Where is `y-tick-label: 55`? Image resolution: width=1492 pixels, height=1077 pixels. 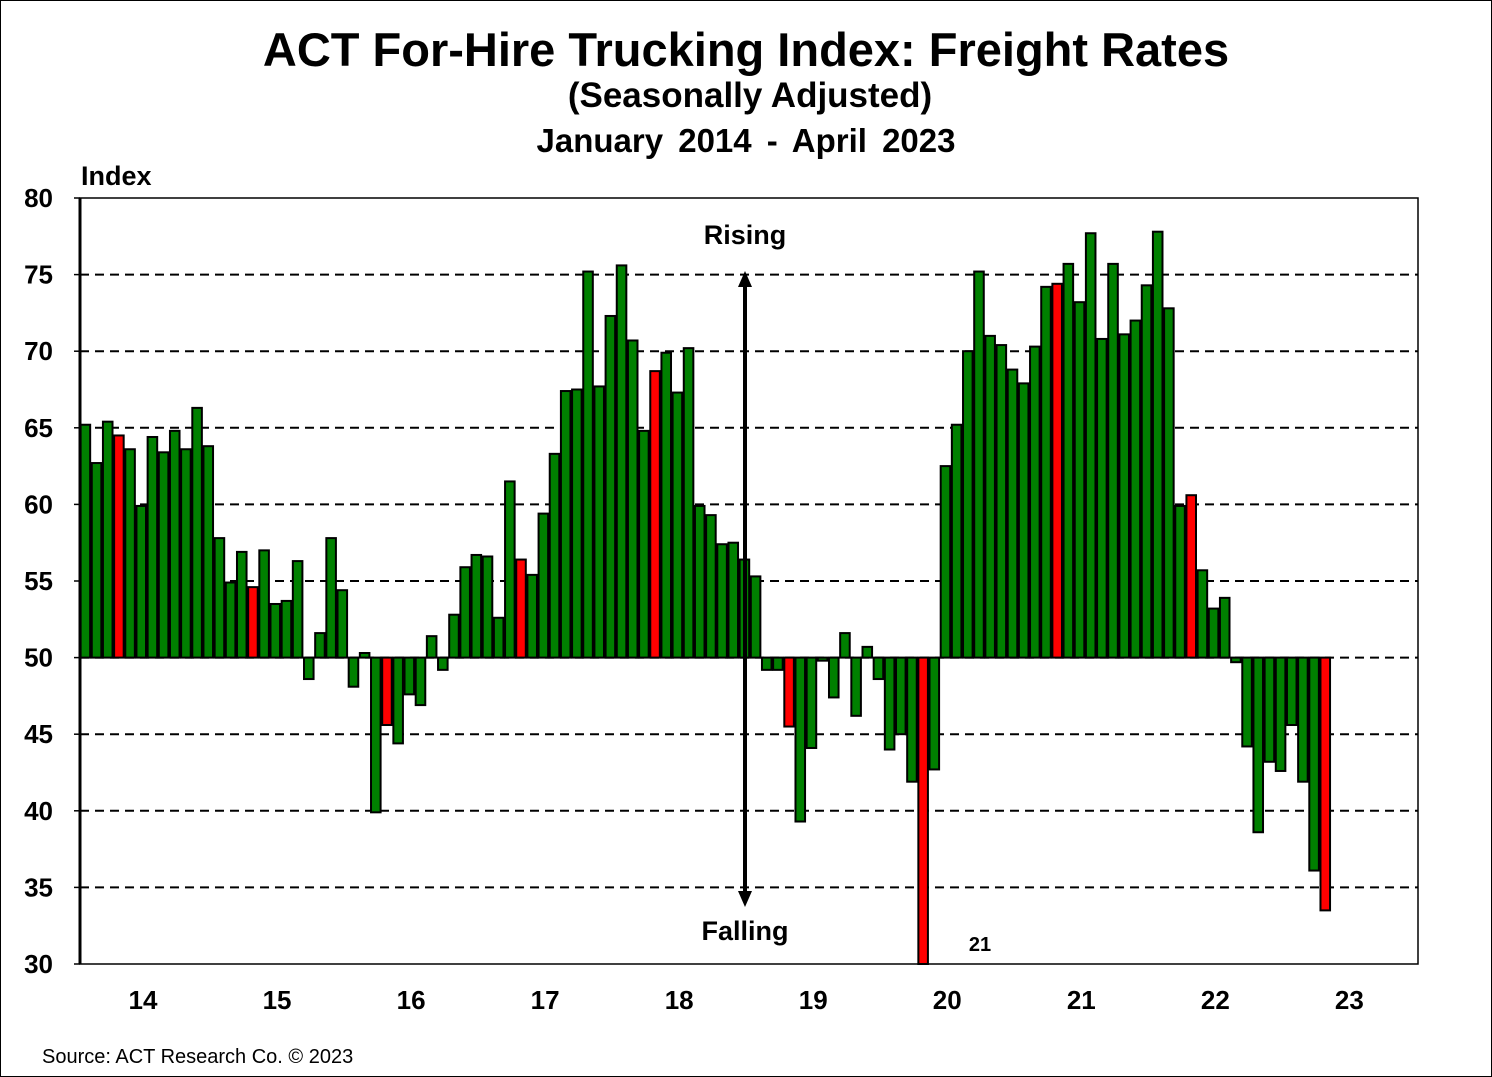
y-tick-label: 55 is located at coordinates (38, 581).